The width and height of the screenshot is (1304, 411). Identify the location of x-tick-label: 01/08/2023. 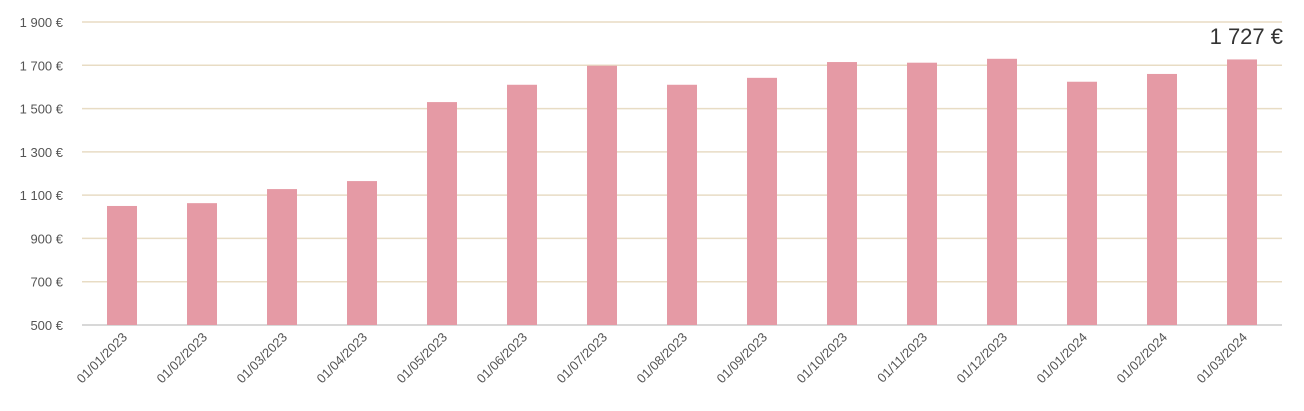
(661, 358).